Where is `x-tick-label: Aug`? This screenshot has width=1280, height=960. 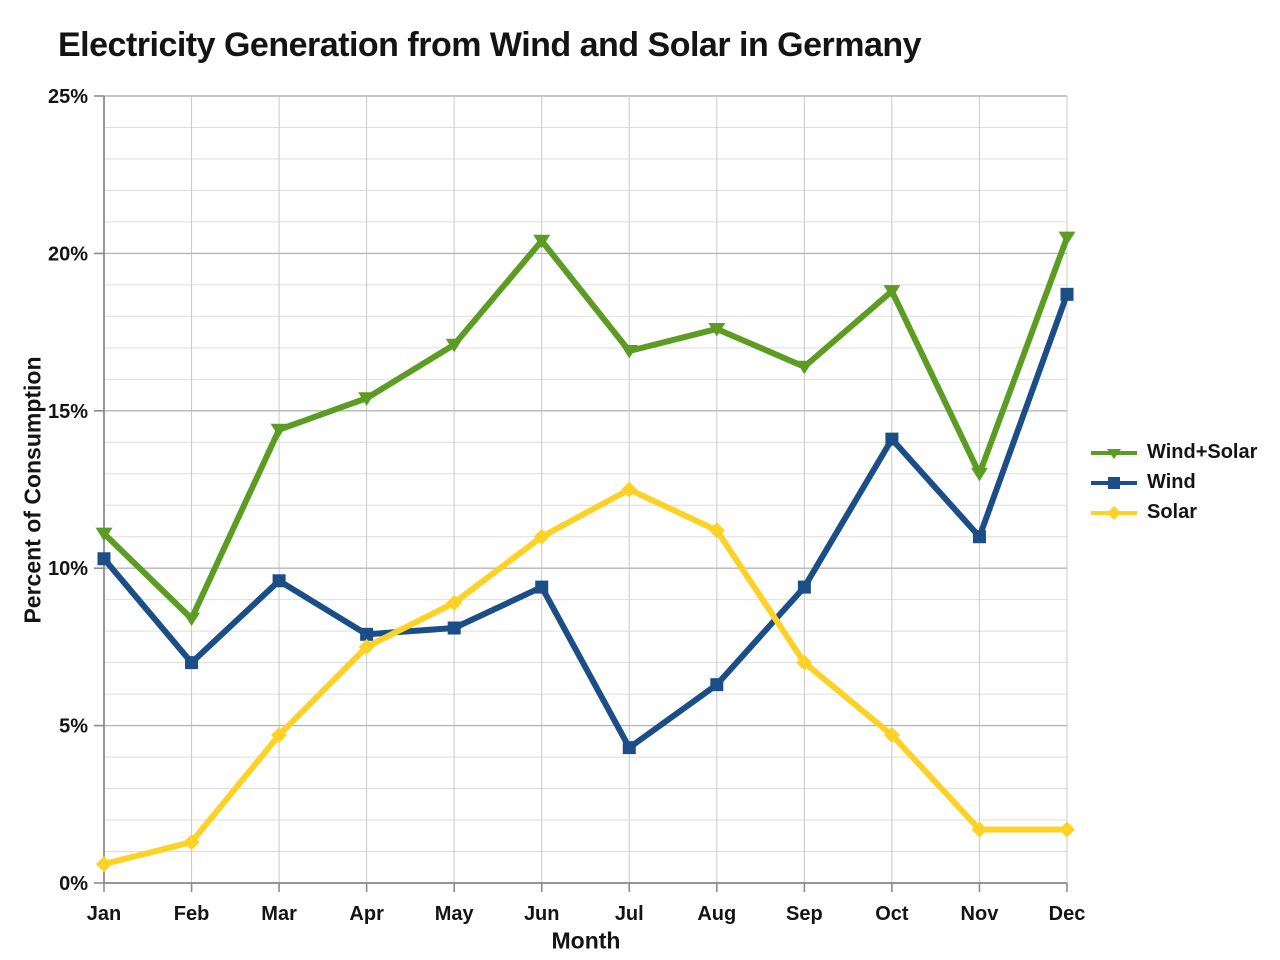
x-tick-label: Aug is located at coordinates (716, 914).